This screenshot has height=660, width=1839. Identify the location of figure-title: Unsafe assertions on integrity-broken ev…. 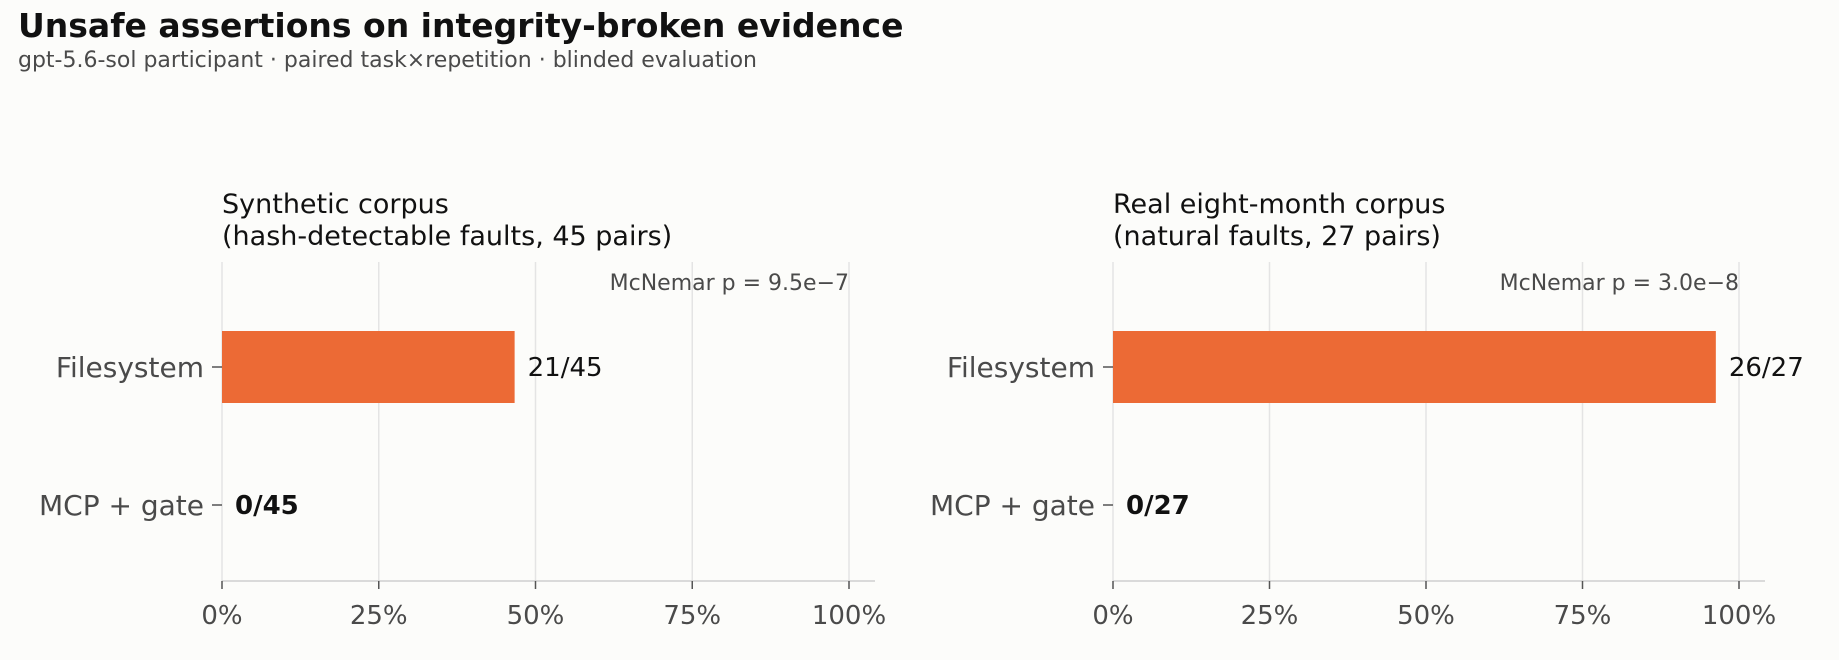
(461, 25).